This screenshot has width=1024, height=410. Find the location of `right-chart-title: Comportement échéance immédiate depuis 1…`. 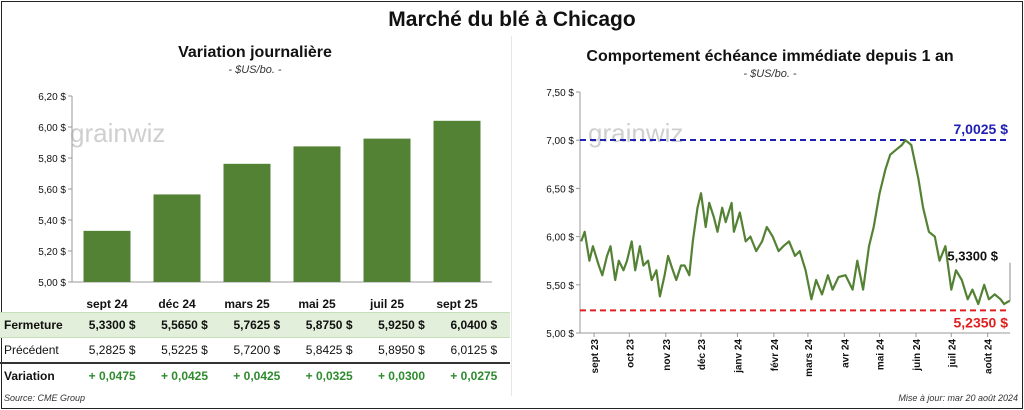

right-chart-title: Comportement échéance immédiate depuis 1… is located at coordinates (770, 56).